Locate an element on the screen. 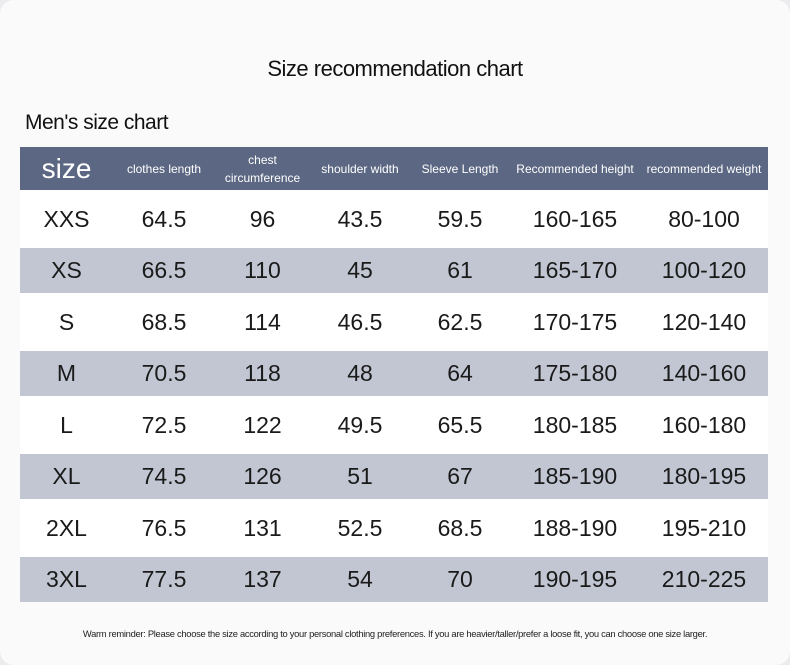 The width and height of the screenshot is (790, 665). value-cell: 180-195 is located at coordinates (704, 476).